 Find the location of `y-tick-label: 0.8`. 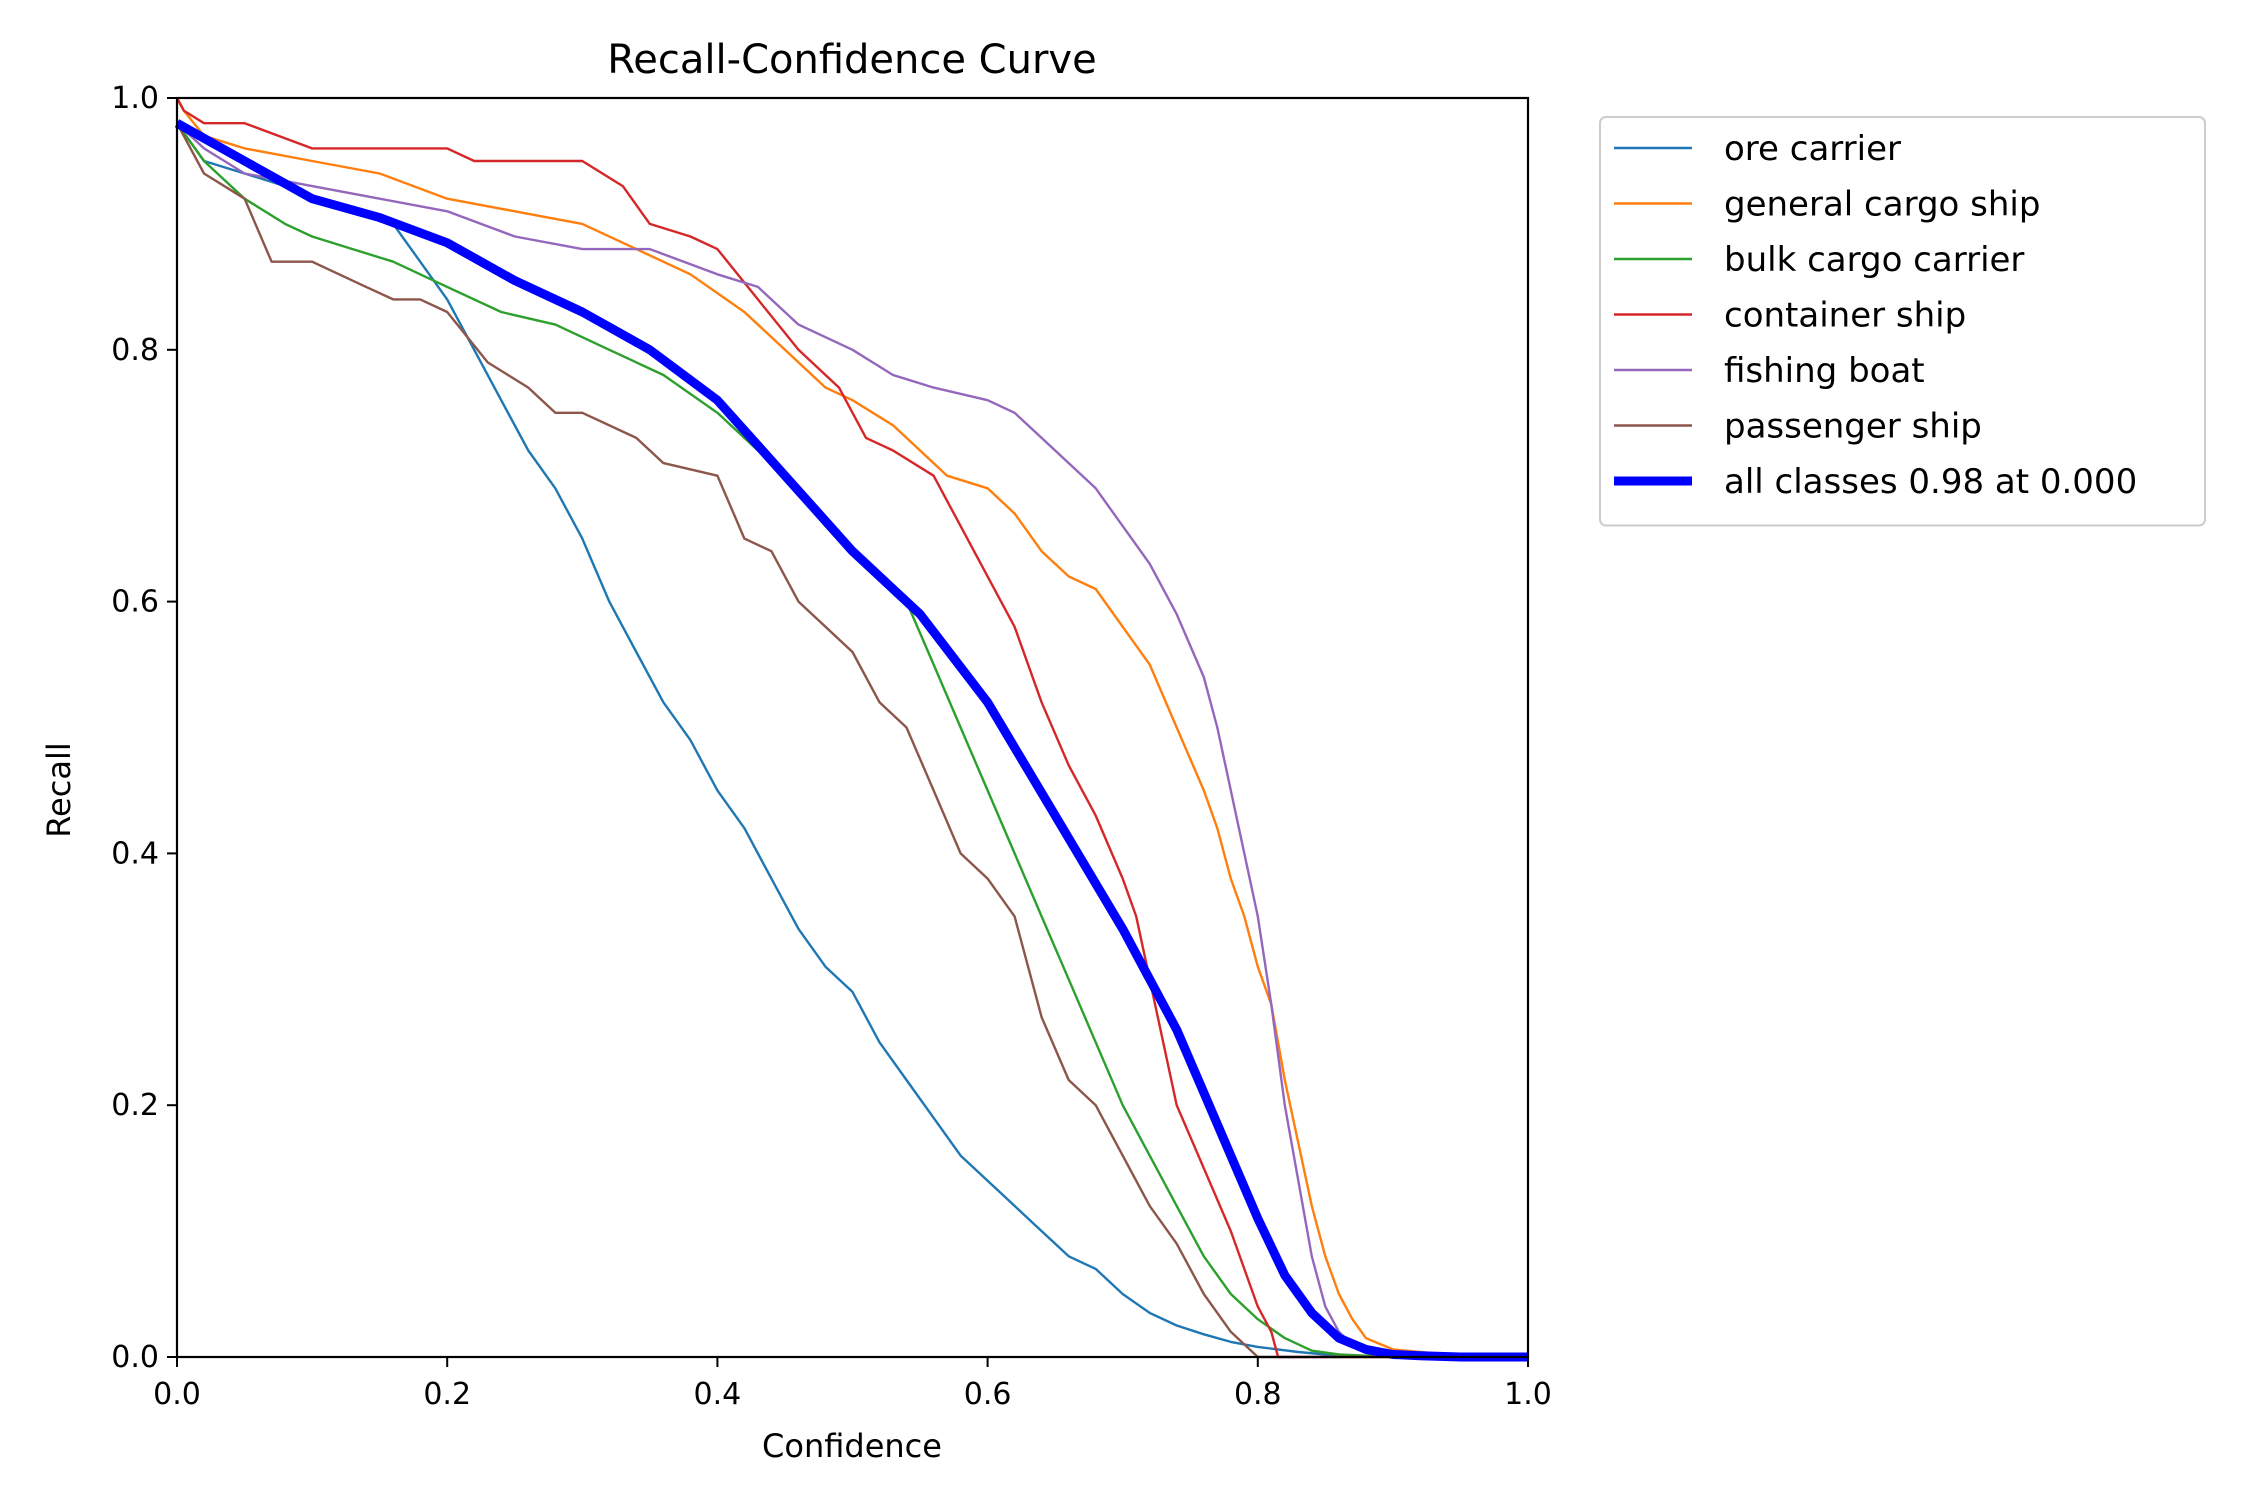

y-tick-label: 0.8 is located at coordinates (135, 350).